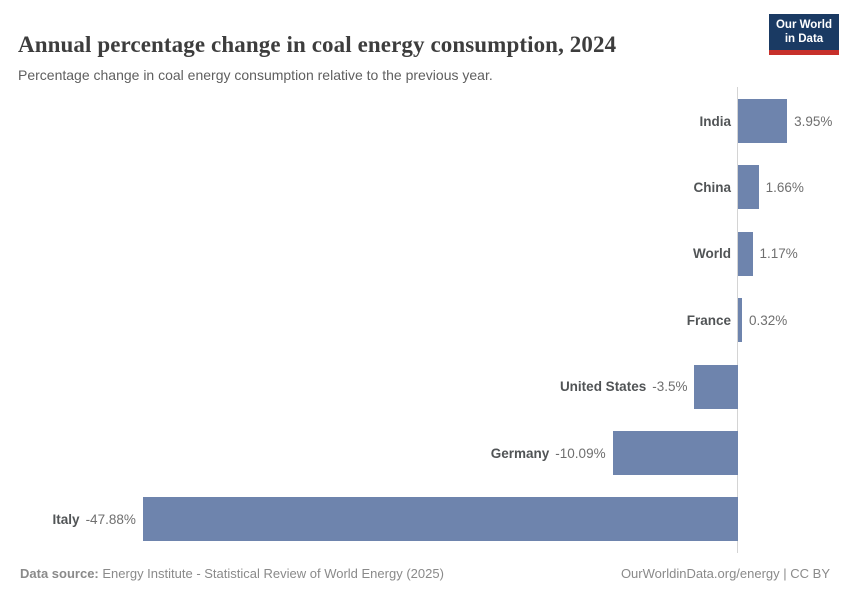 This screenshot has width=850, height=600. Describe the element at coordinates (603, 387) in the screenshot. I see `bar-label-united-states: United States` at that location.